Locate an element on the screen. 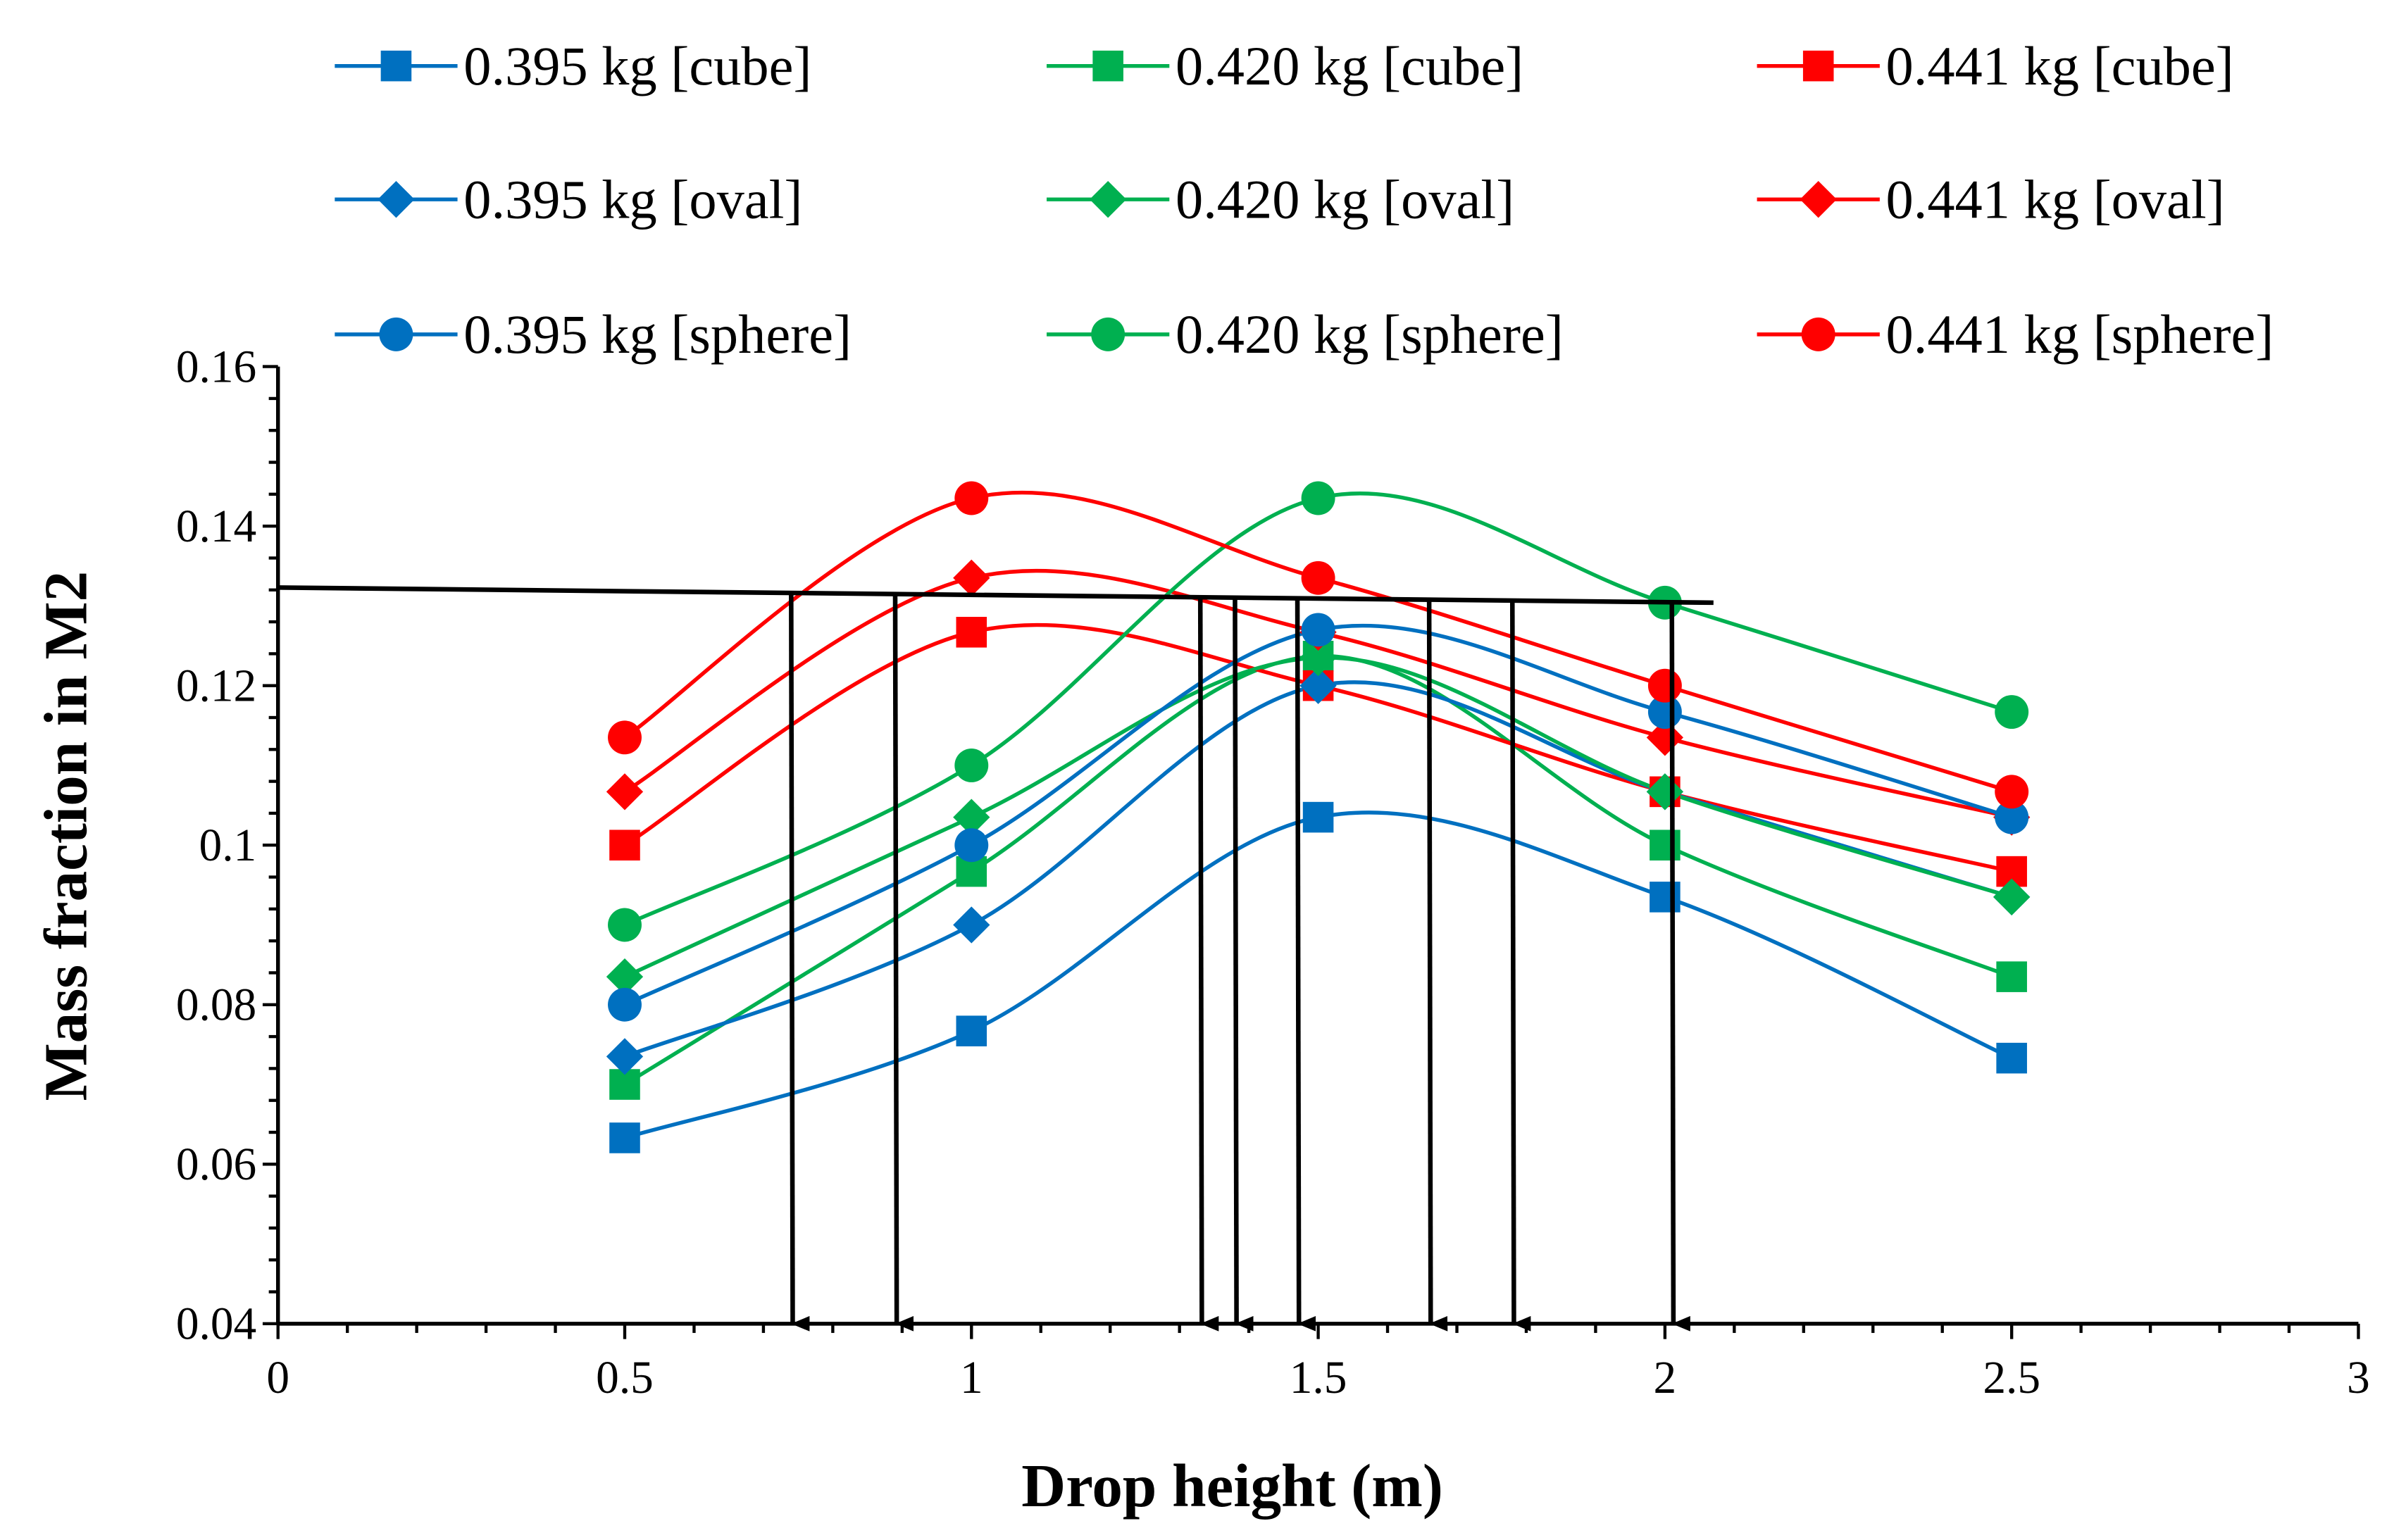 This screenshot has width=2394, height=1540. legend-label: 0.441 kg [sphere] is located at coordinates (2080, 334).